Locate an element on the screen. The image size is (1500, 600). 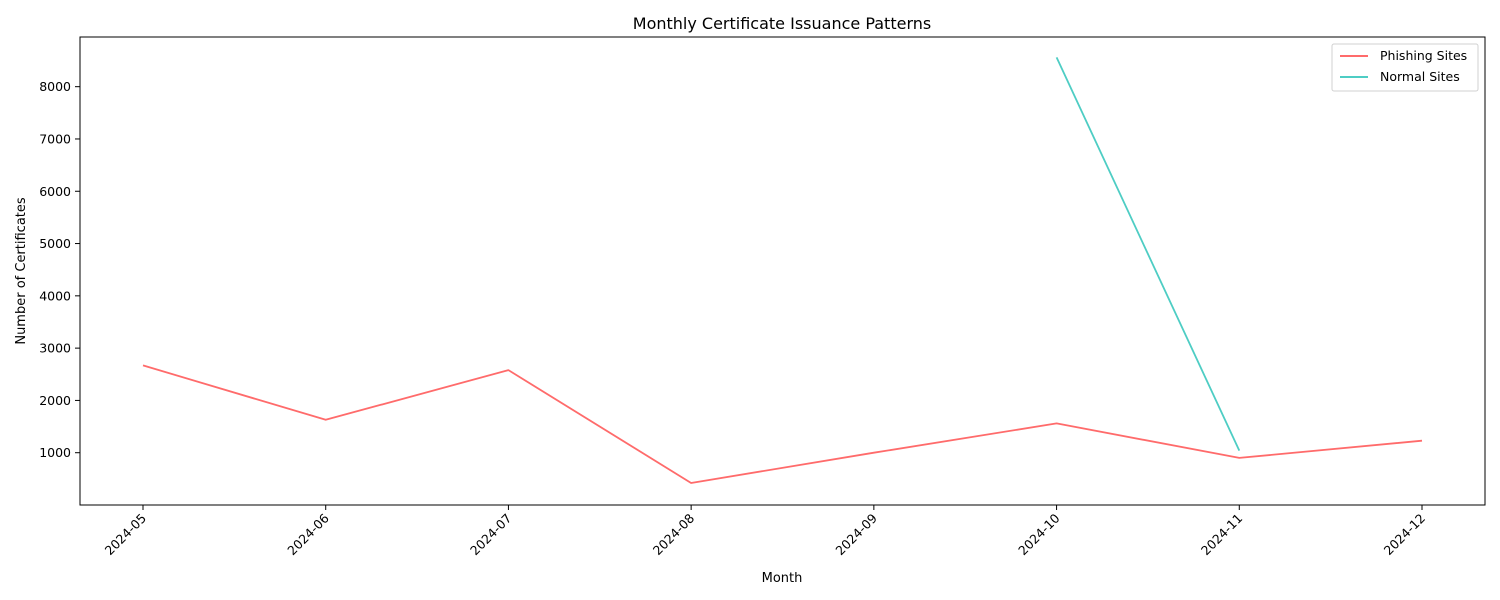
legend-box is located at coordinates (1405, 67).